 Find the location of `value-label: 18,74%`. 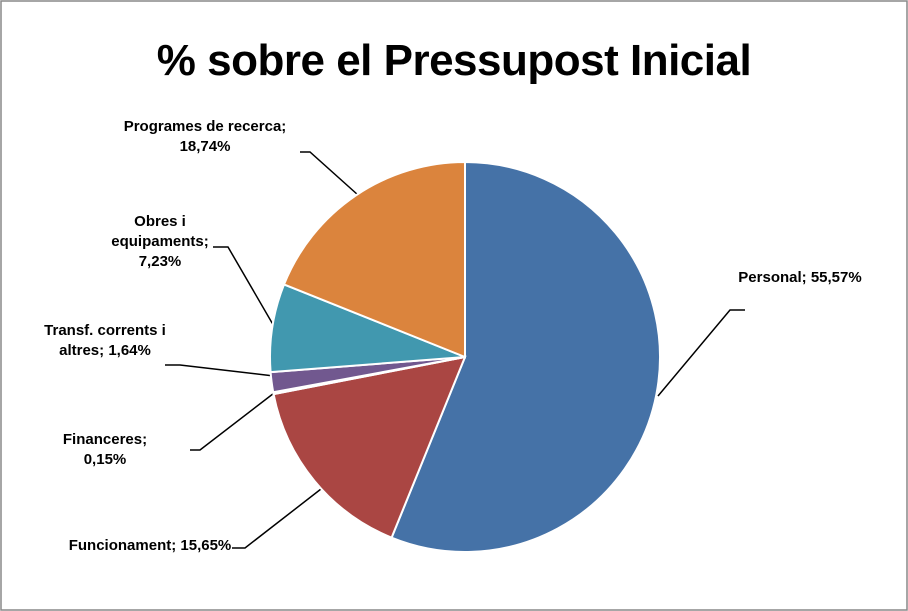

value-label: 18,74% is located at coordinates (205, 146).